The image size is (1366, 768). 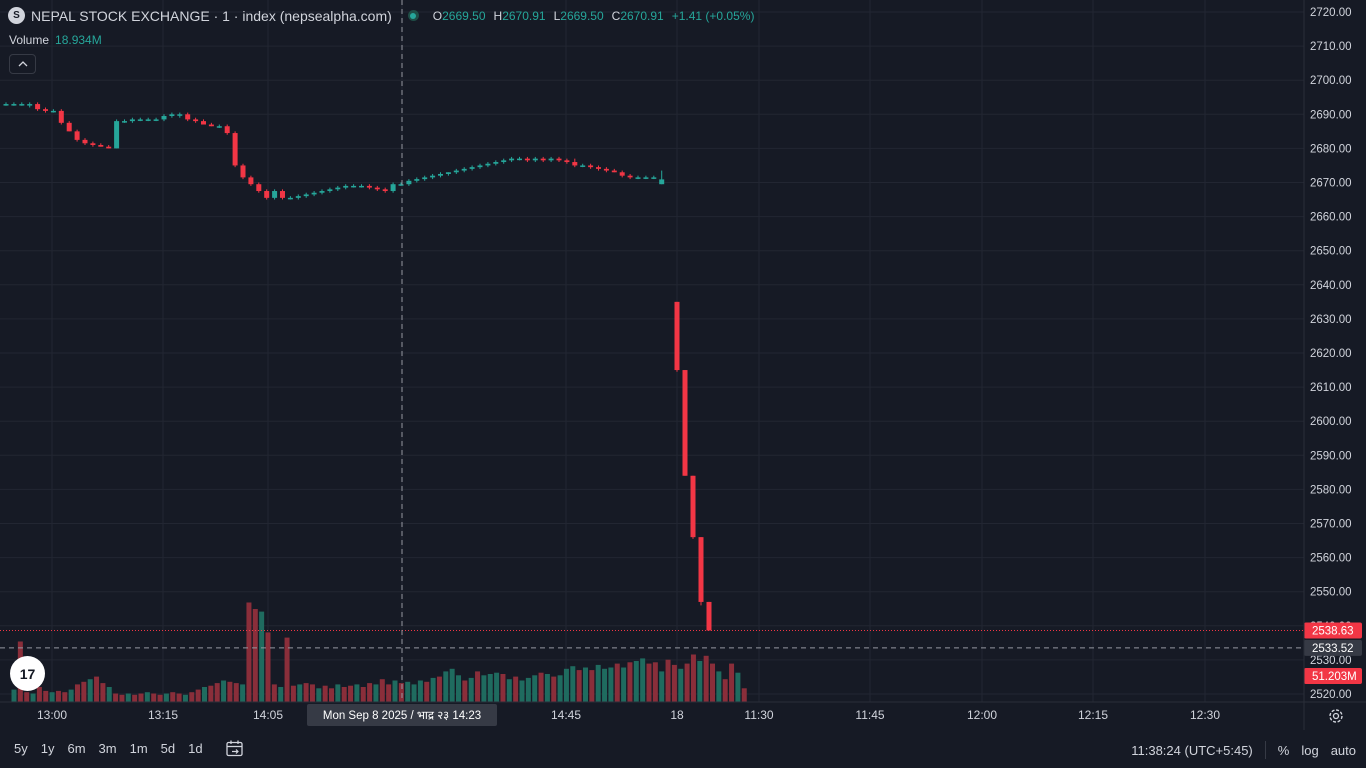 What do you see at coordinates (1343, 750) in the screenshot?
I see `auto-scale-button: auto` at bounding box center [1343, 750].